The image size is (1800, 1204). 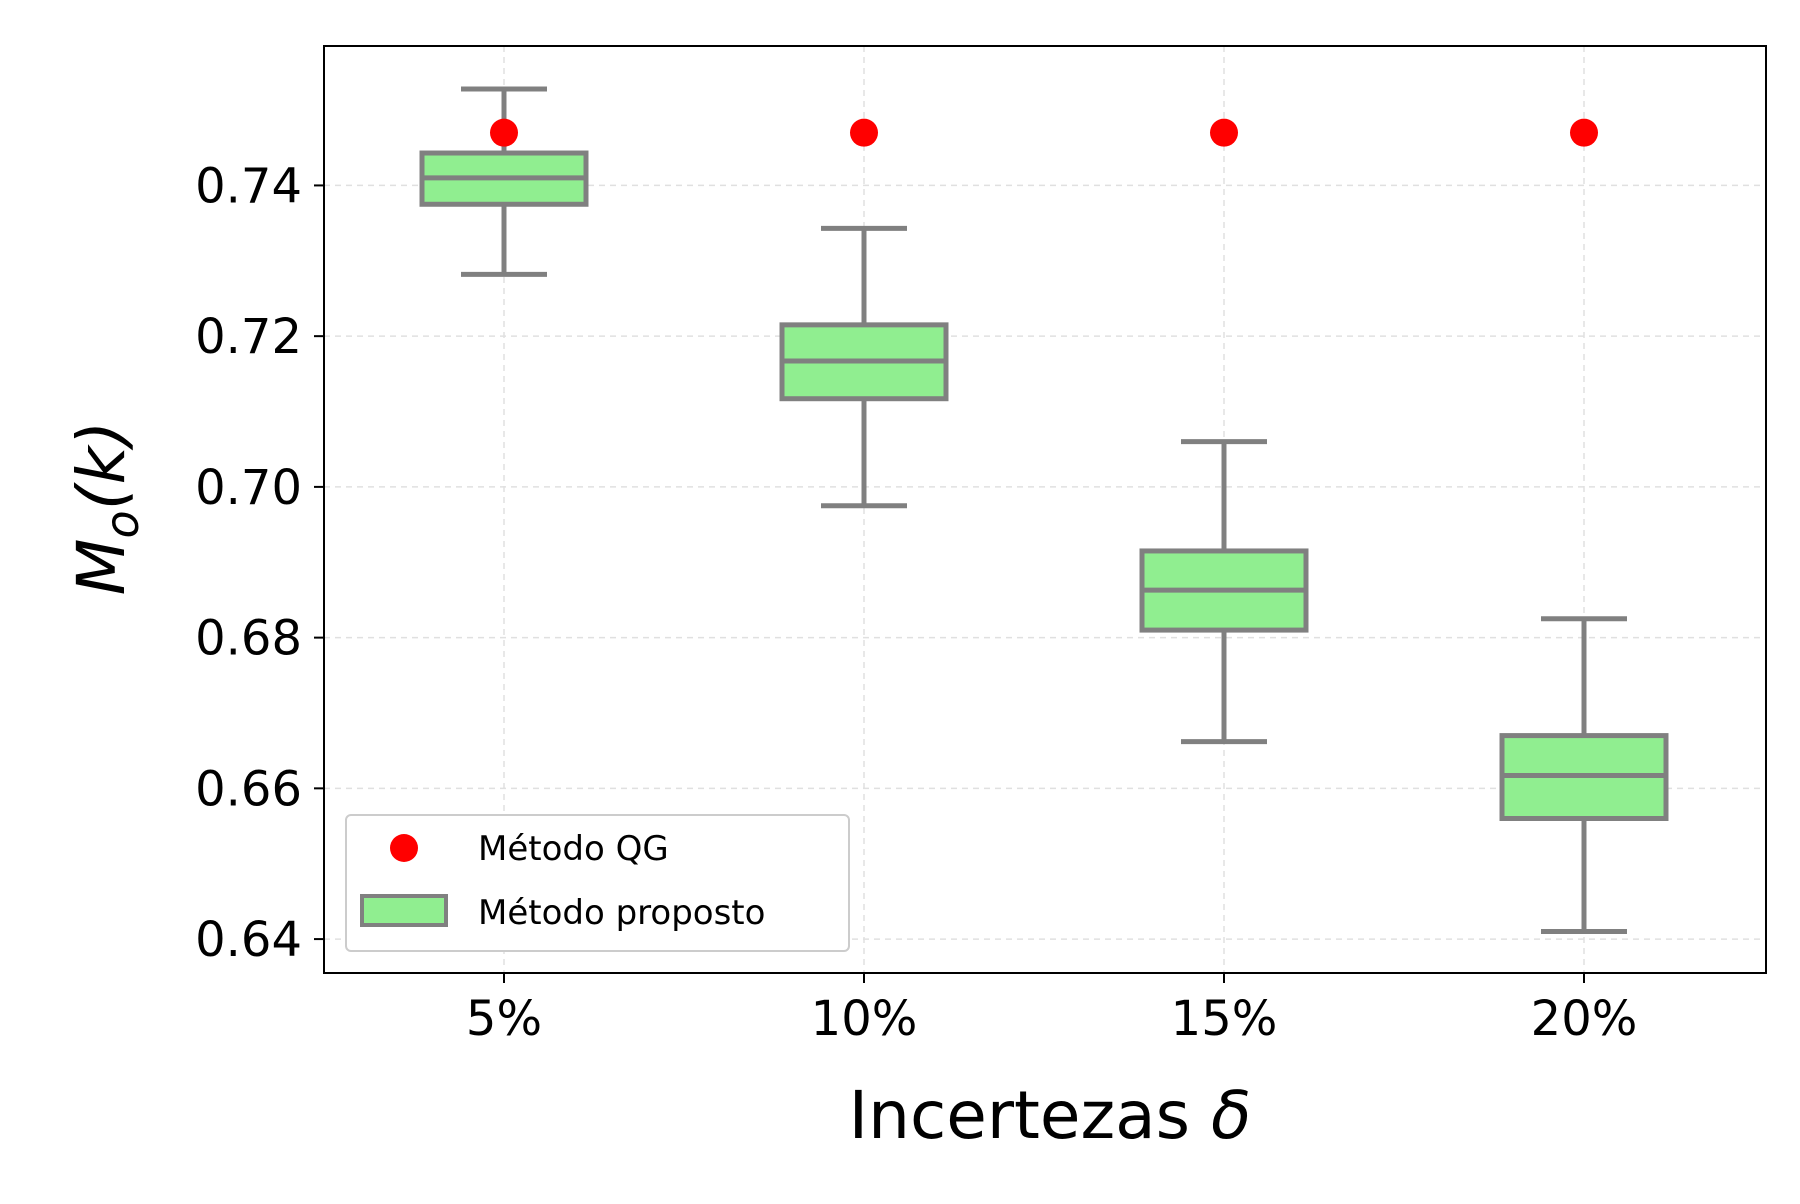 What do you see at coordinates (248, 639) in the screenshot?
I see `y-tick-label: 0.68` at bounding box center [248, 639].